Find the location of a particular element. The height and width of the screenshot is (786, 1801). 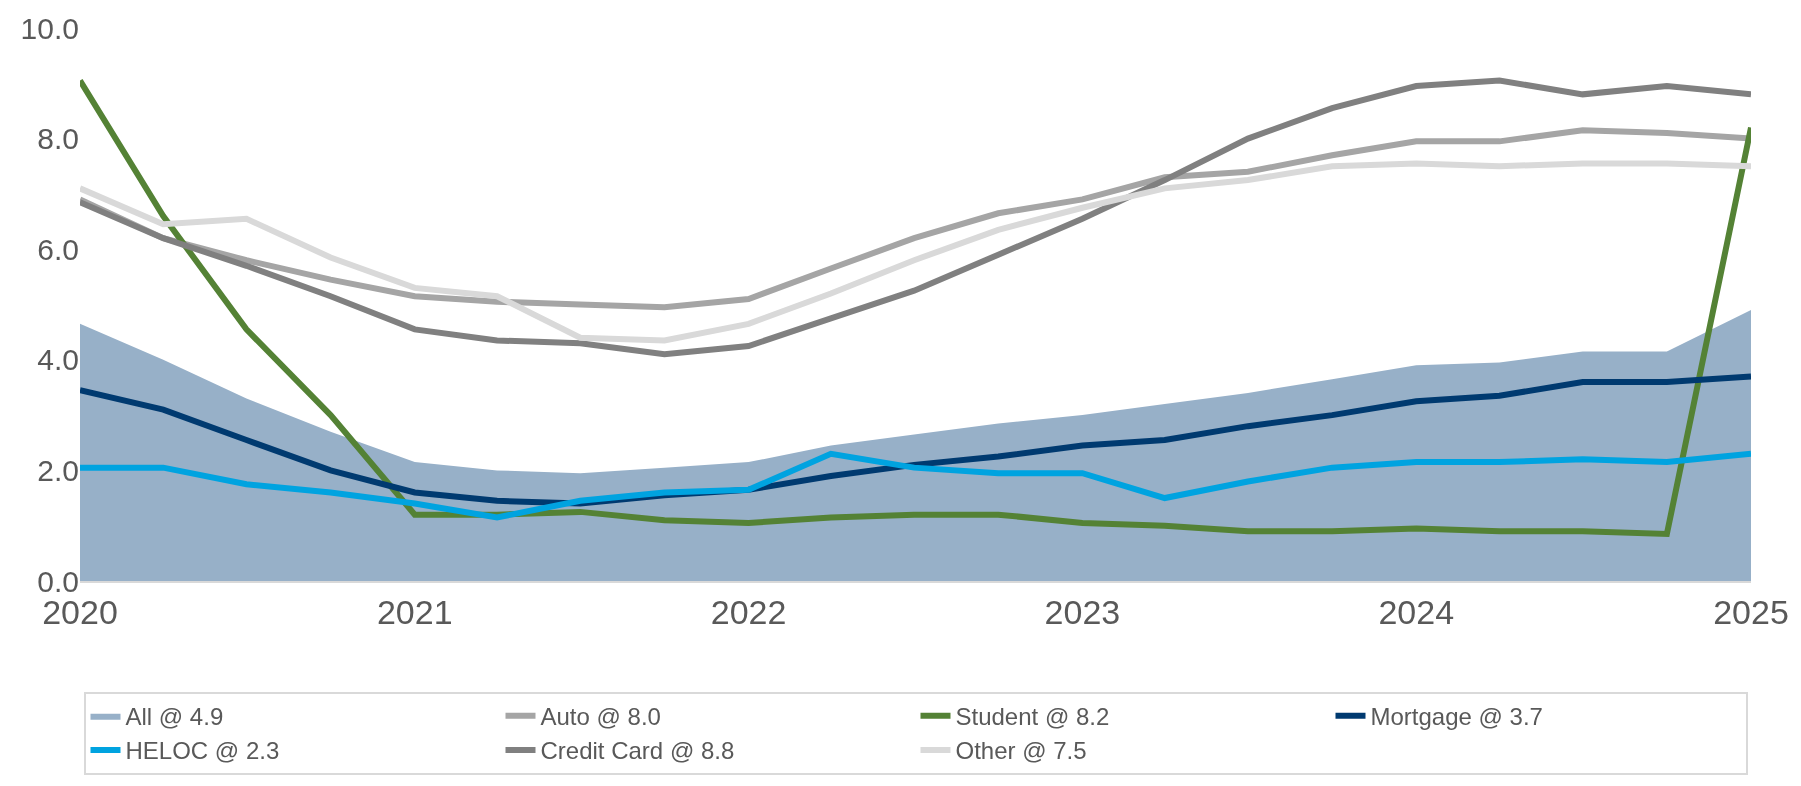

x-tick-label: 2024 is located at coordinates (1416, 611).